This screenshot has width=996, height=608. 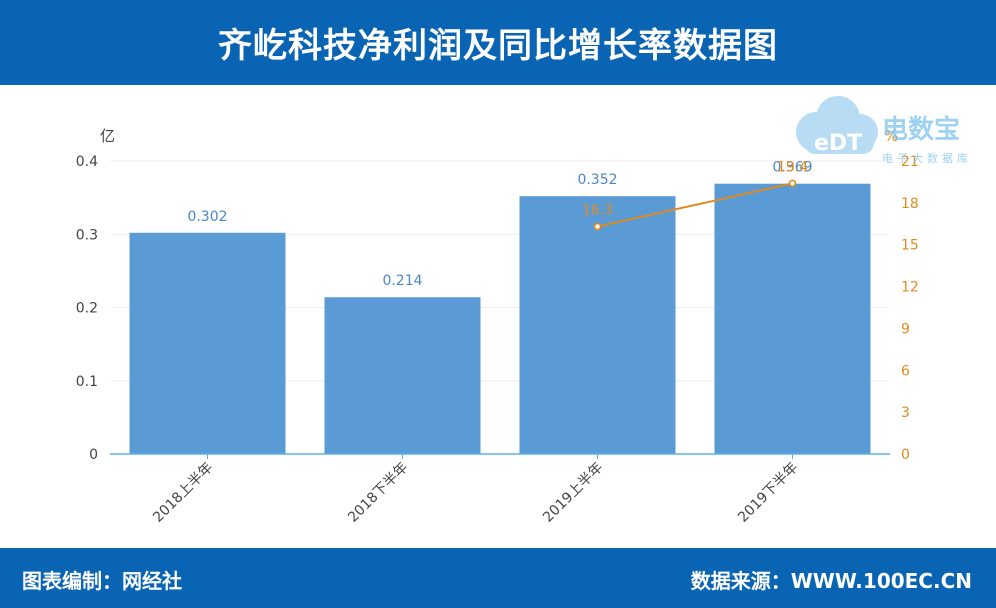 I want to click on right-tick-label: 21, so click(x=910, y=162).